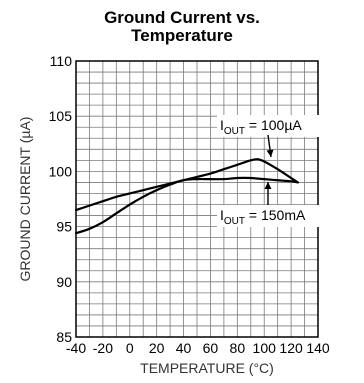 Image resolution: width=364 pixels, height=383 pixels. I want to click on annotation-2: IOUT = 150mA, so click(270, 204).